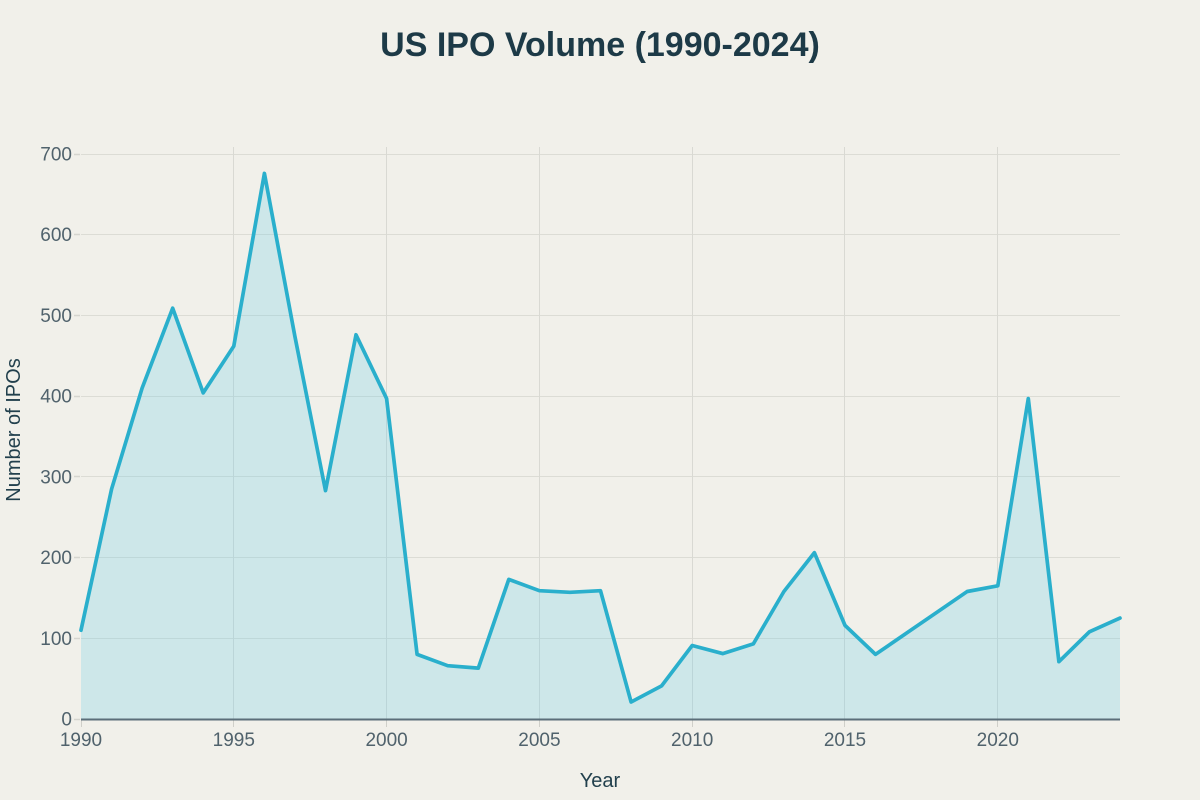 The image size is (1200, 800). Describe the element at coordinates (56, 397) in the screenshot. I see `svg-text: 400` at that location.